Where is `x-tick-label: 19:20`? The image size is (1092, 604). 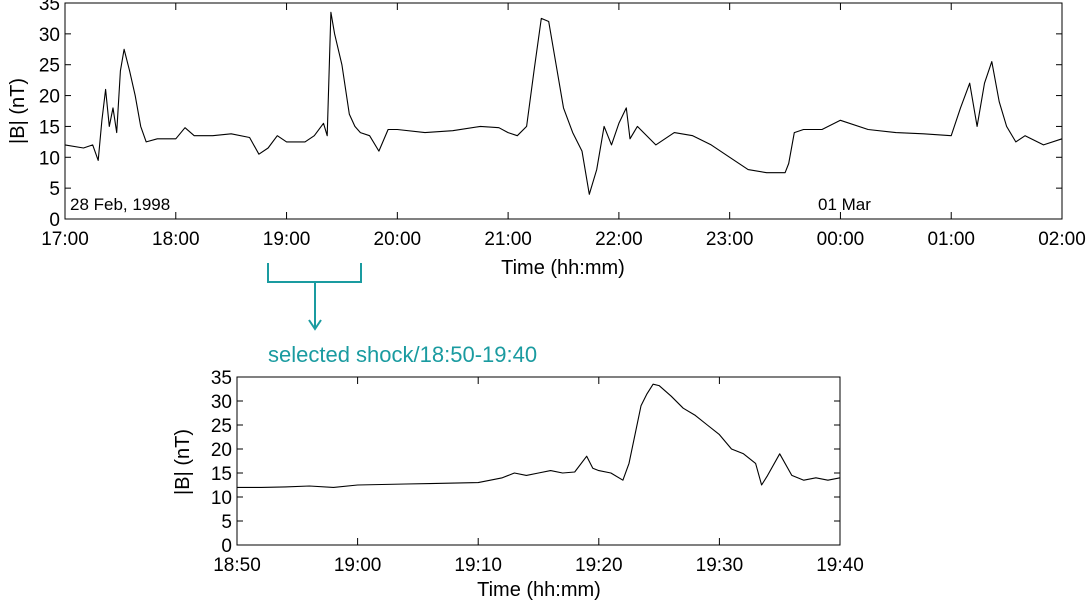 x-tick-label: 19:20 is located at coordinates (599, 565).